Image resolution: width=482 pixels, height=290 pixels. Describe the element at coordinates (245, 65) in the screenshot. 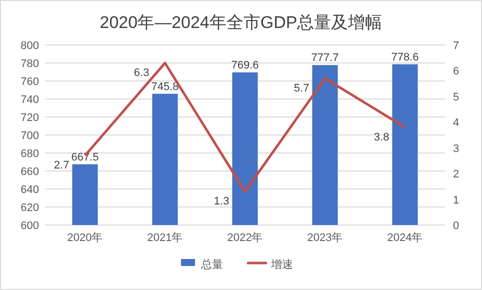

I see `data-label: 769.6` at that location.